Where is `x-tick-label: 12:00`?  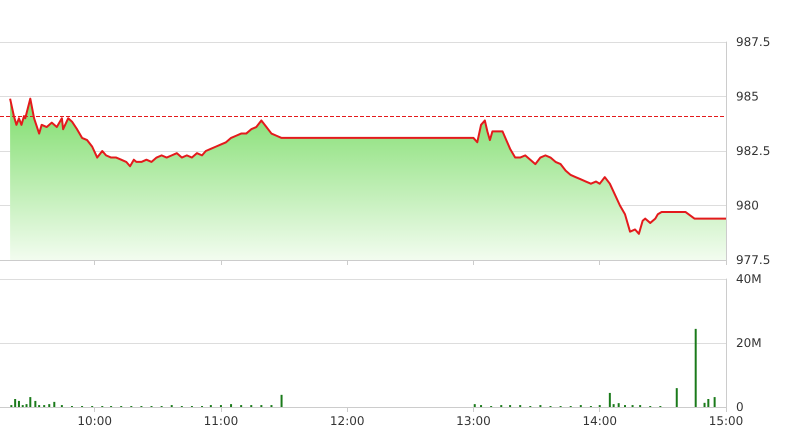 x-tick-label: 12:00 is located at coordinates (347, 421).